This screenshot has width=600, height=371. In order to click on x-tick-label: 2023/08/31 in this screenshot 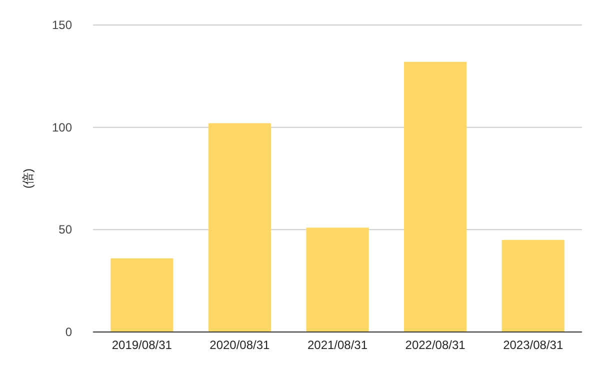, I will do `click(533, 345)`.